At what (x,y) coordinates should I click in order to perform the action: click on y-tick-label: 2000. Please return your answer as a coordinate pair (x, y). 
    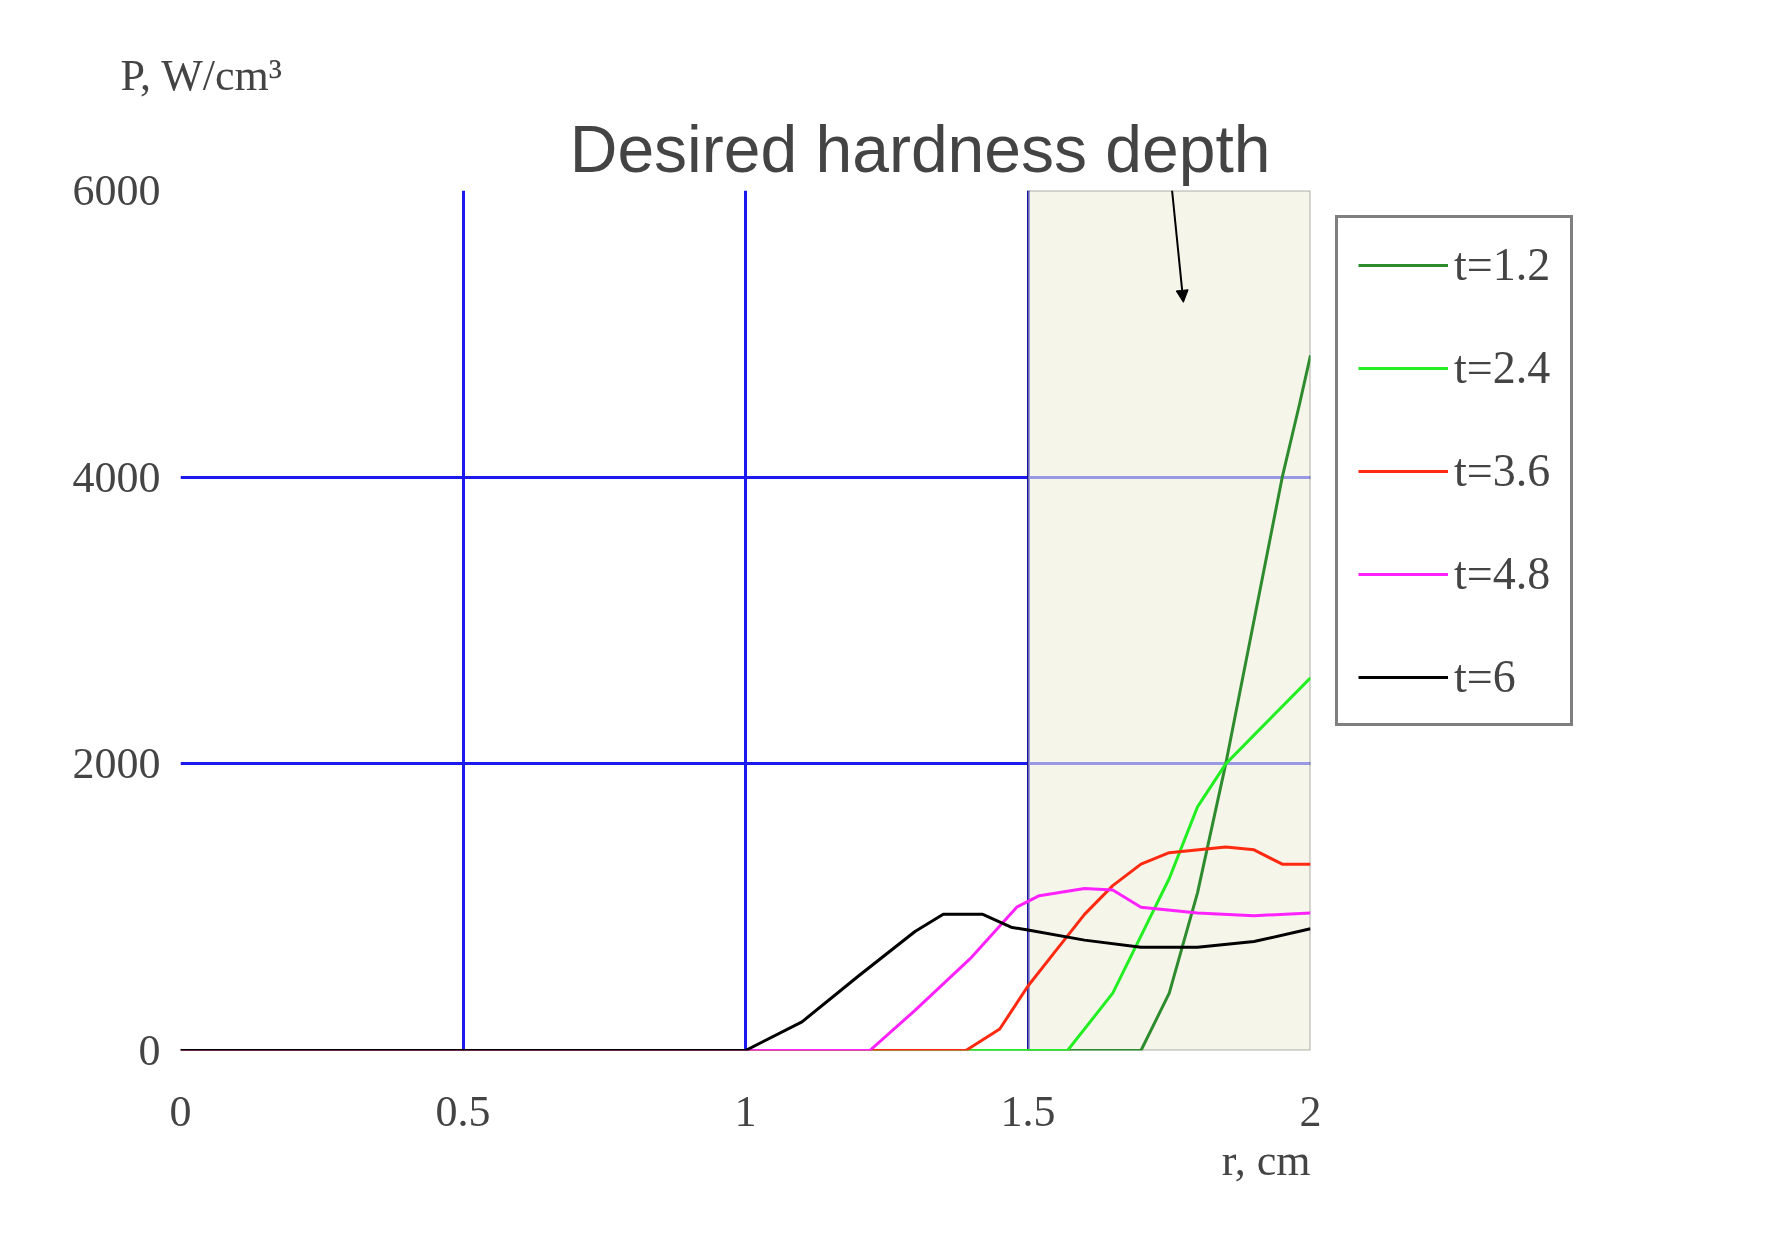
    Looking at the image, I should click on (116, 764).